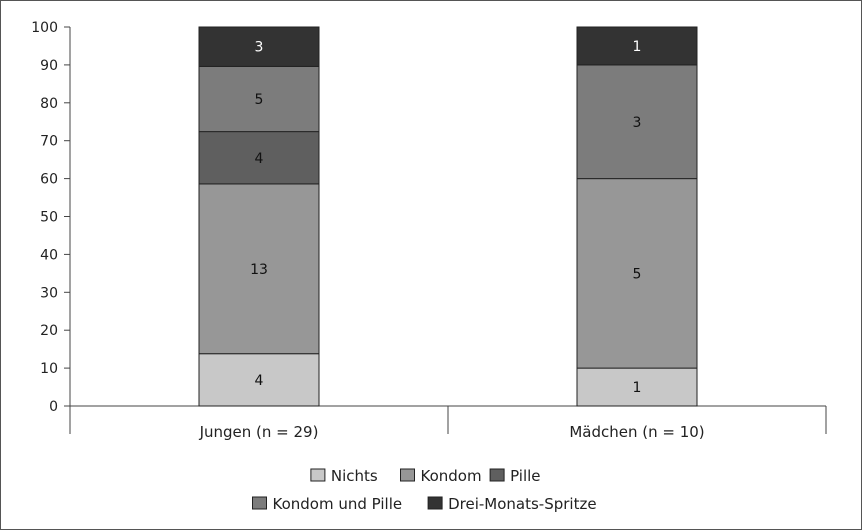  What do you see at coordinates (338, 504) in the screenshot?
I see `legend-label-4: Kondom und Pille` at bounding box center [338, 504].